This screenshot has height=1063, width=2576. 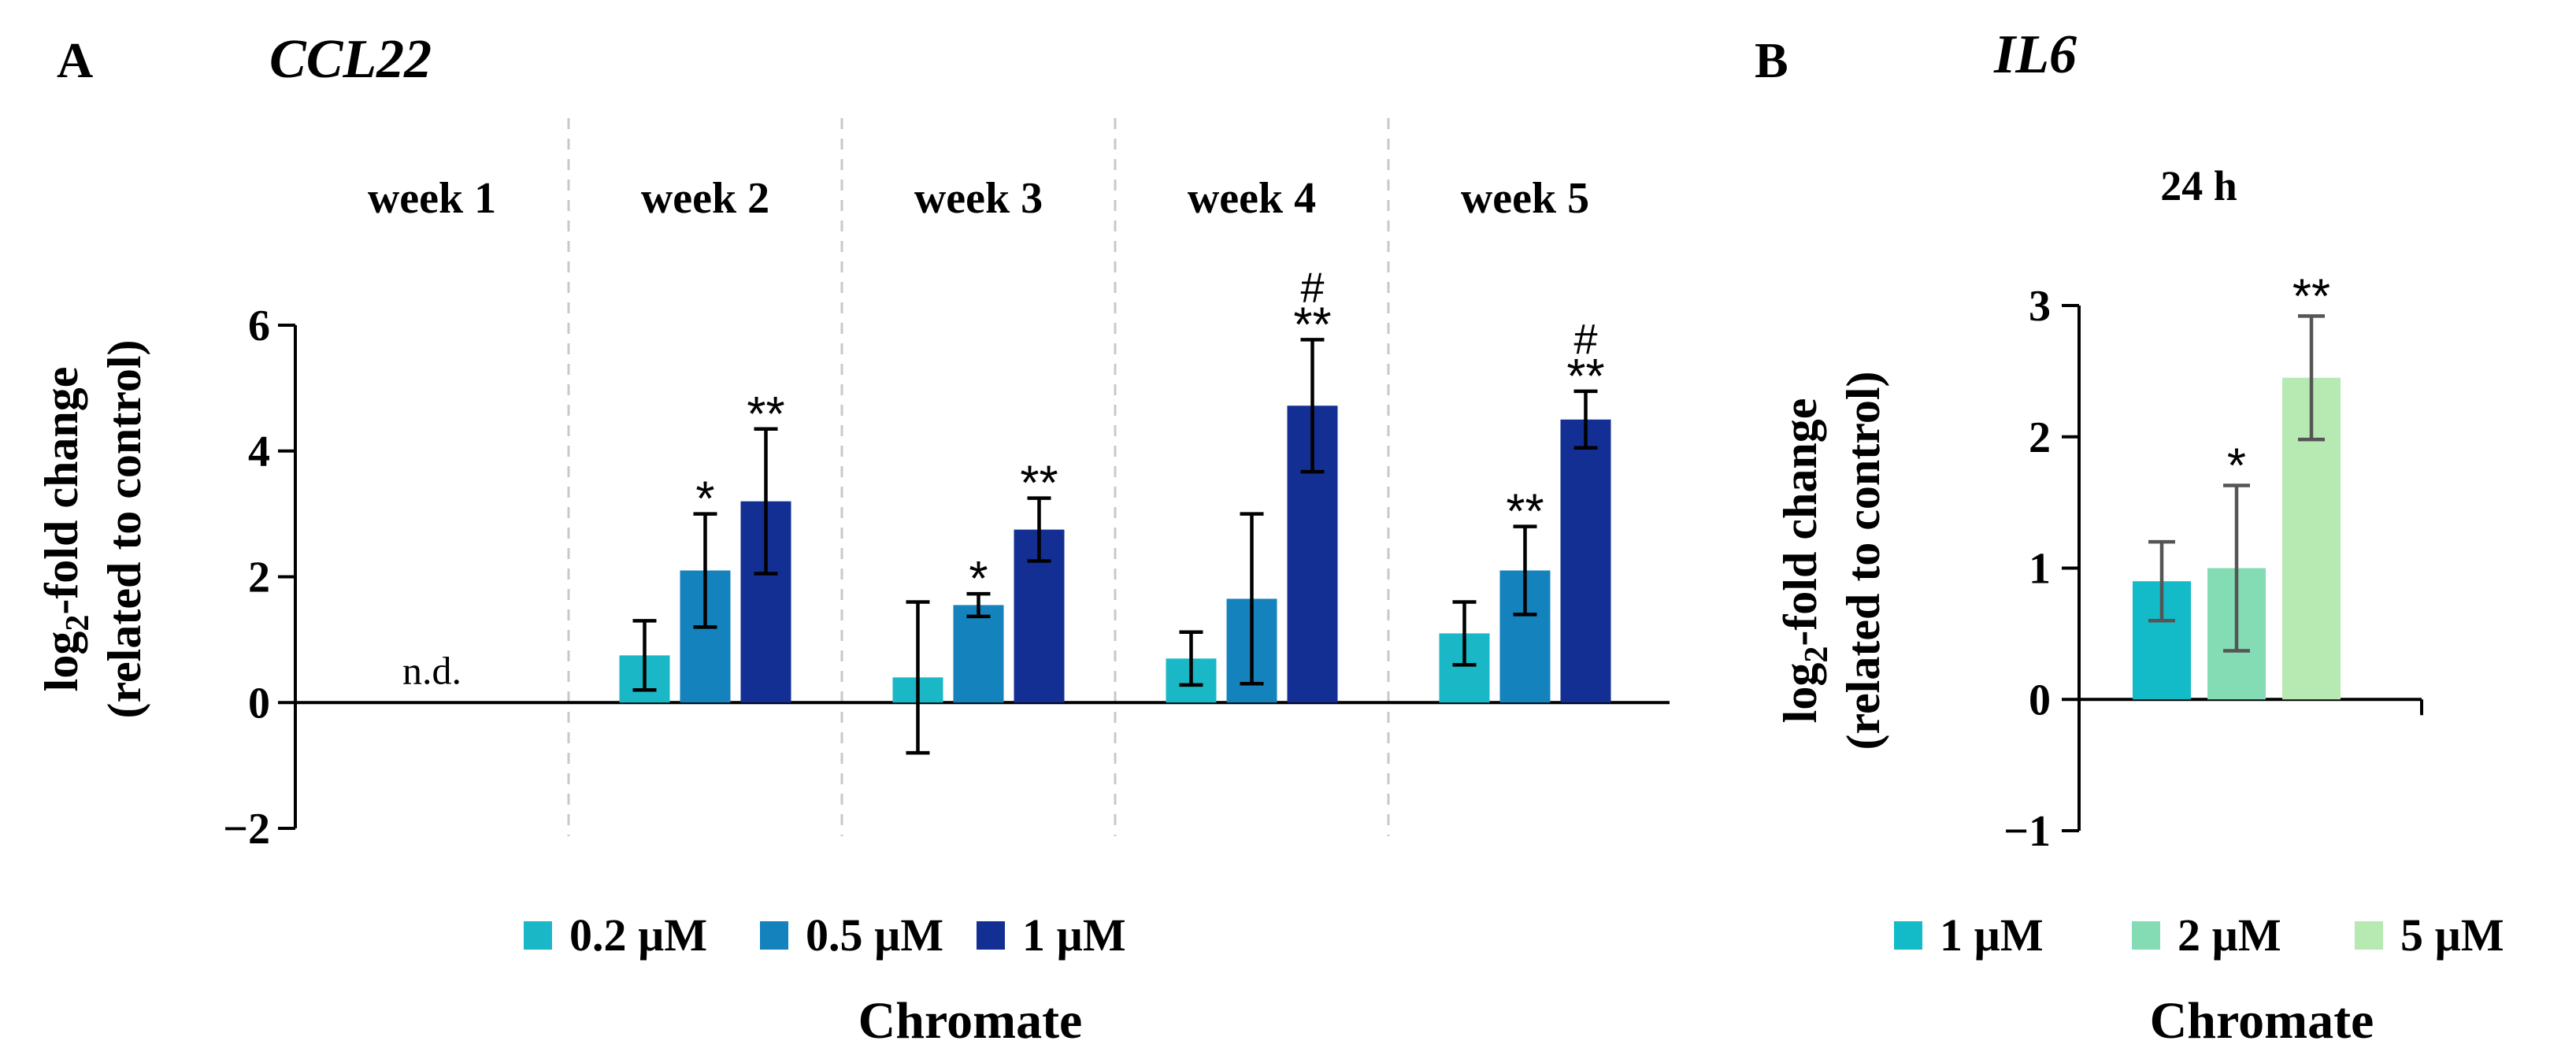 What do you see at coordinates (2452, 935) in the screenshot?
I see `legend-label: 5 µM` at bounding box center [2452, 935].